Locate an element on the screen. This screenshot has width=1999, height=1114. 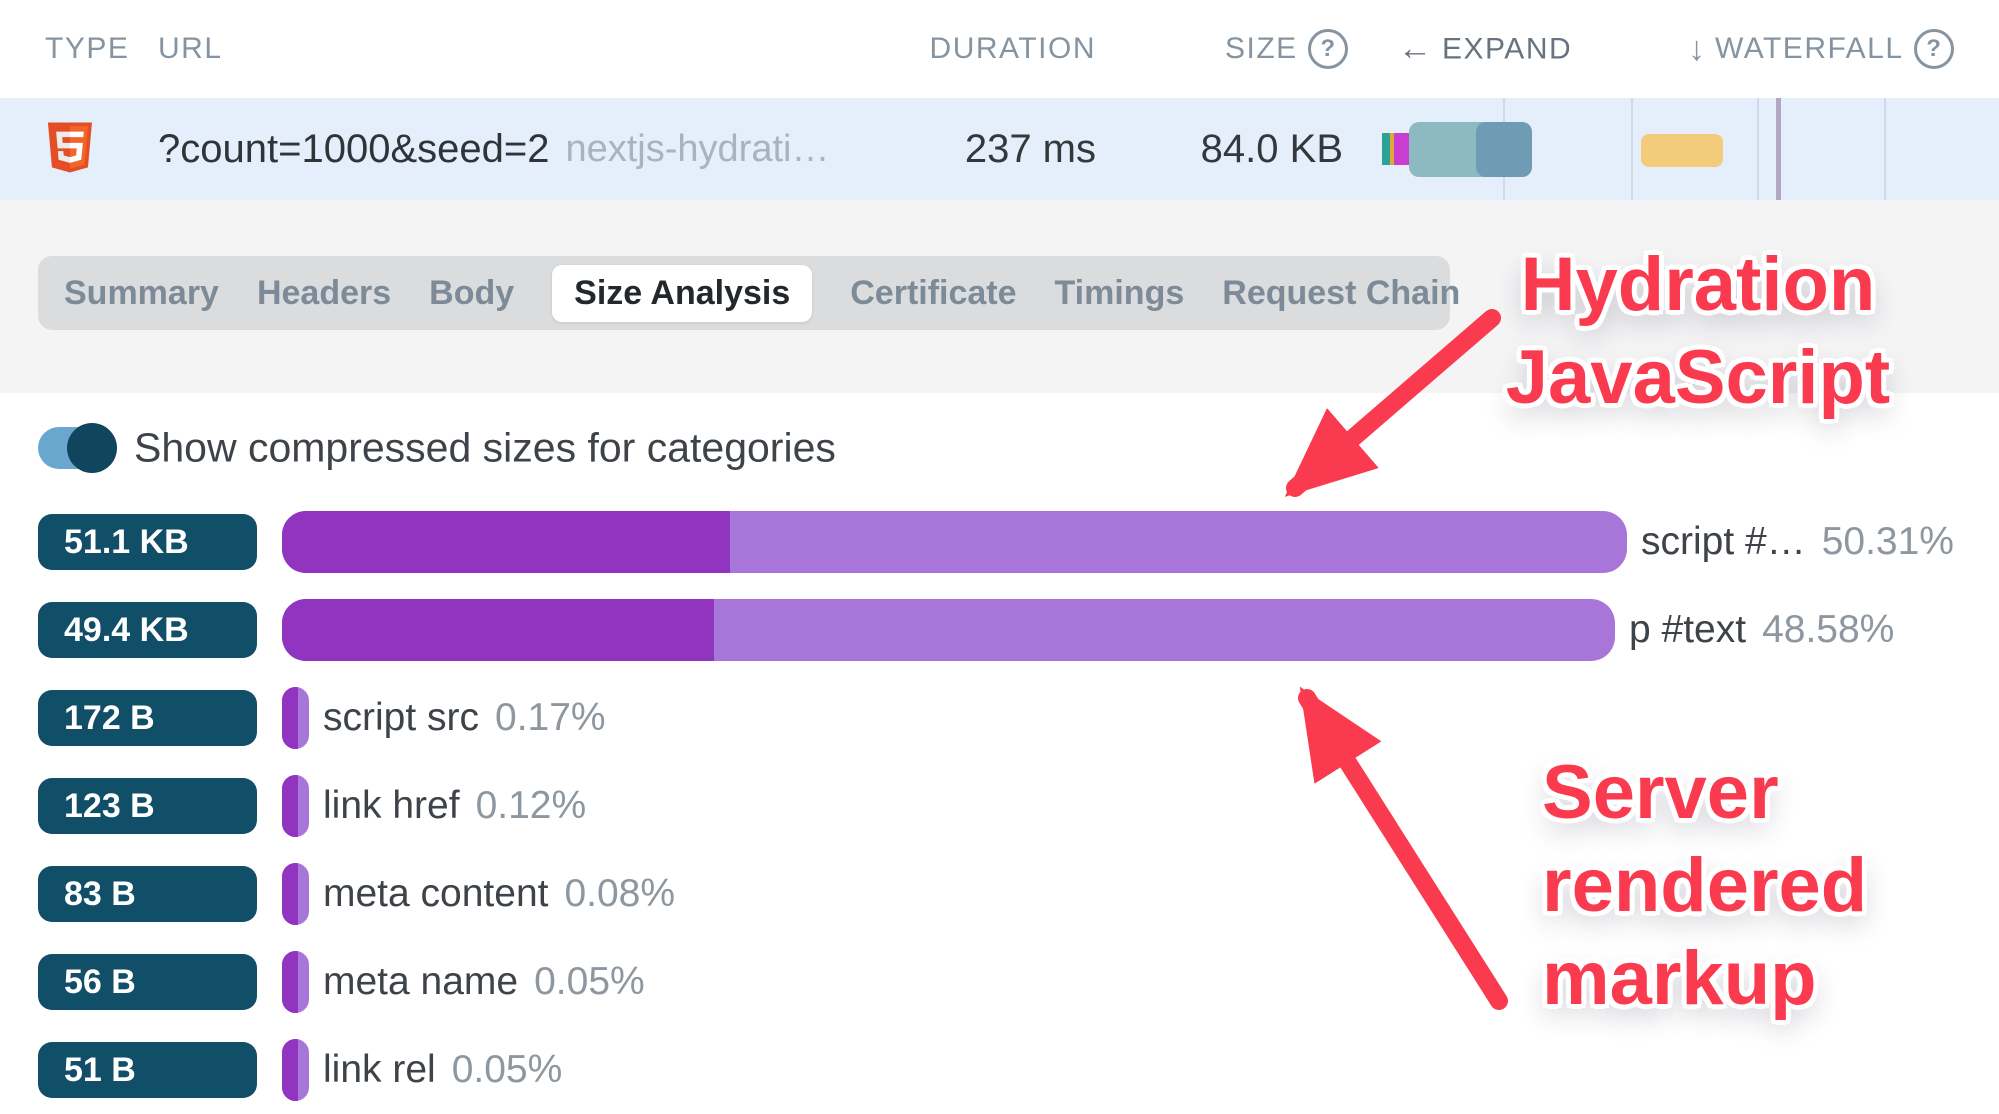
size-row: 123 B link href 0.12% is located at coordinates (999, 806).